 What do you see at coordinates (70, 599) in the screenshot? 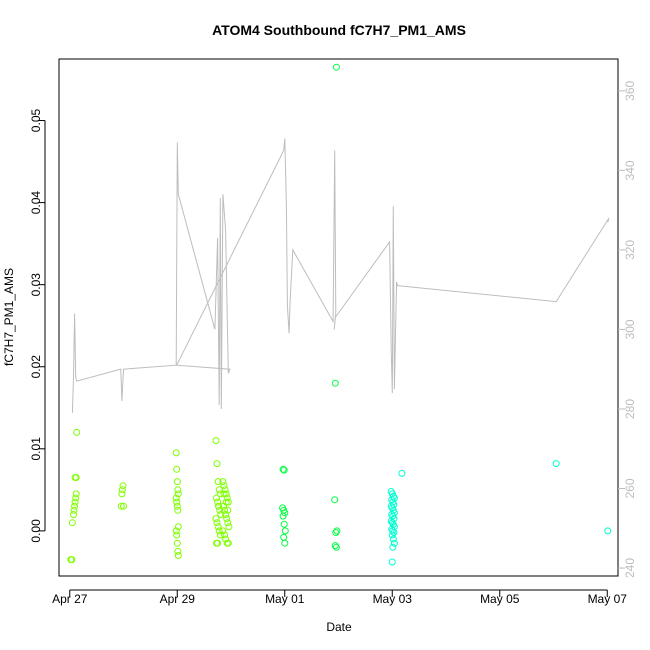
I see `x-tick-label: Apr 27` at bounding box center [70, 599].